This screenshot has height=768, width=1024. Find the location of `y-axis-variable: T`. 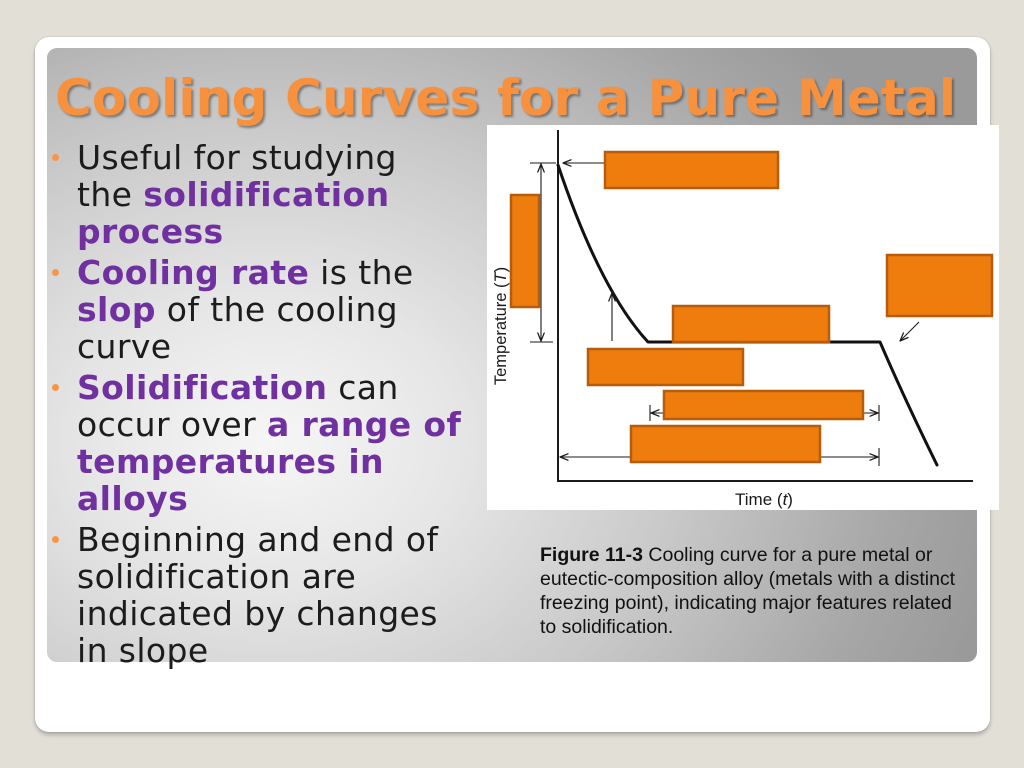

y-axis-variable: T is located at coordinates (501, 276).